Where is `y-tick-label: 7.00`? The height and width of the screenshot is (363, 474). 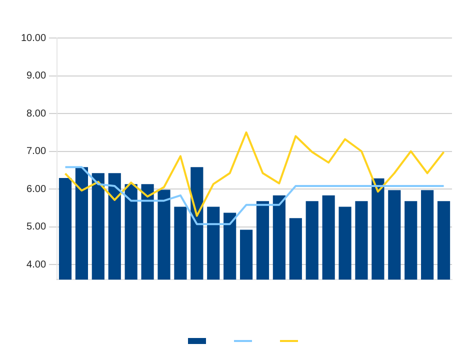
y-tick-label: 7.00 is located at coordinates (36, 151).